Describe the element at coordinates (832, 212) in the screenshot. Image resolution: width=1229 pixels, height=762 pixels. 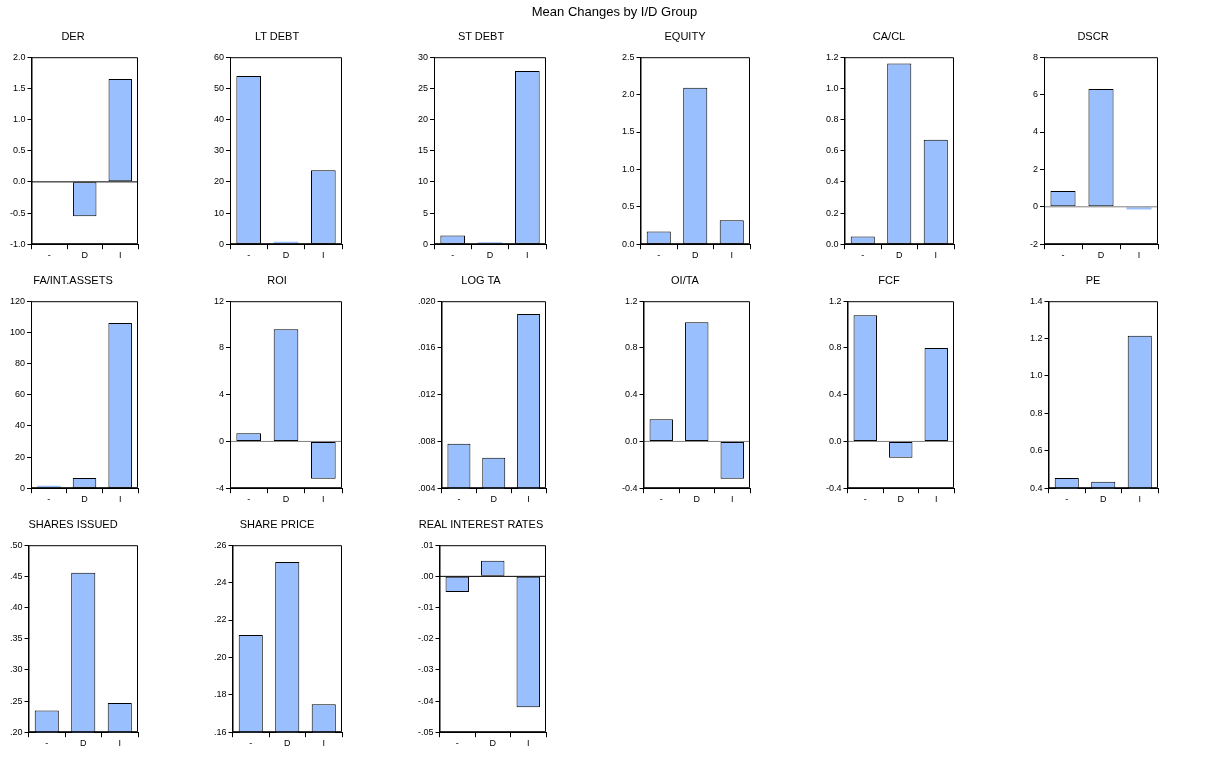
I see `y-tick-label: 0.2` at that location.